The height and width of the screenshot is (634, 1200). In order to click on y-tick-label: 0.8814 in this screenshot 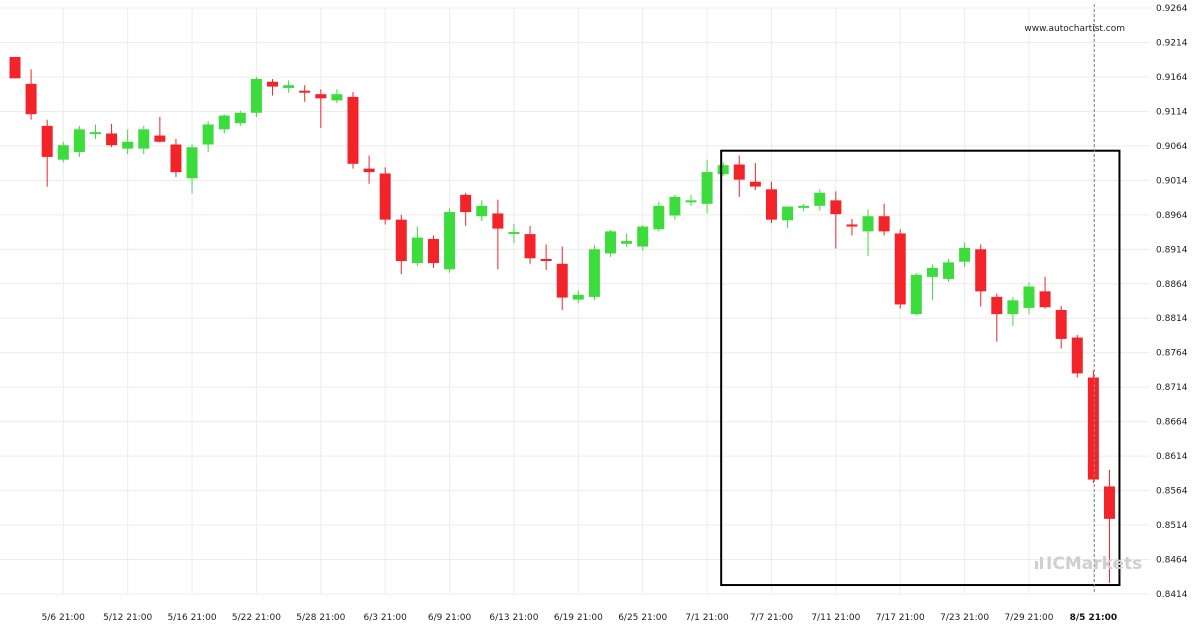, I will do `click(1172, 319)`.